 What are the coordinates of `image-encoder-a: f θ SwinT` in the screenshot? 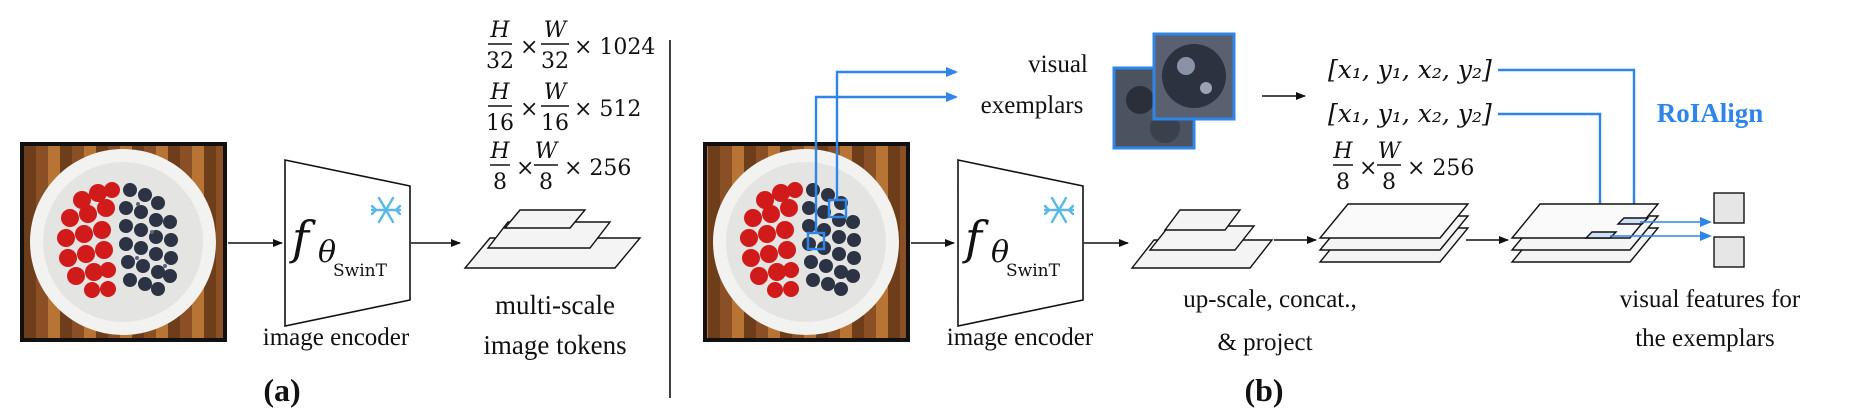 It's located at (347, 243).